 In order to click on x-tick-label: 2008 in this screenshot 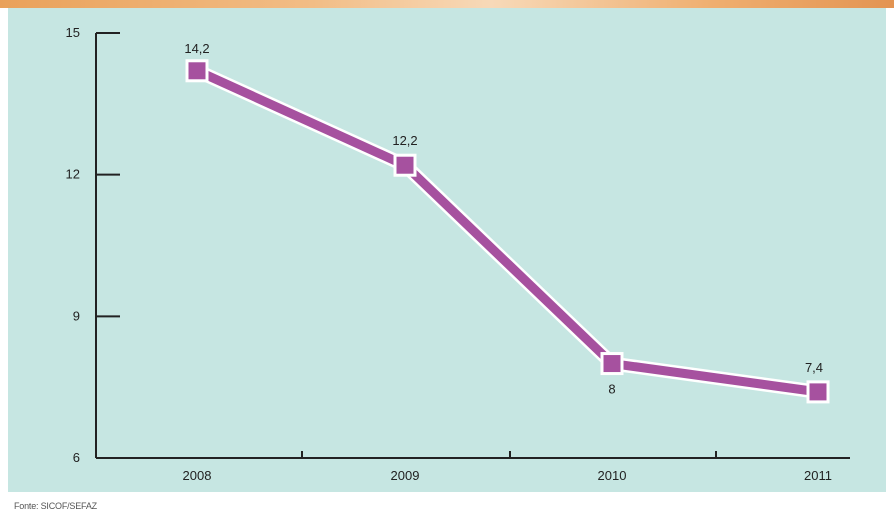, I will do `click(197, 475)`.